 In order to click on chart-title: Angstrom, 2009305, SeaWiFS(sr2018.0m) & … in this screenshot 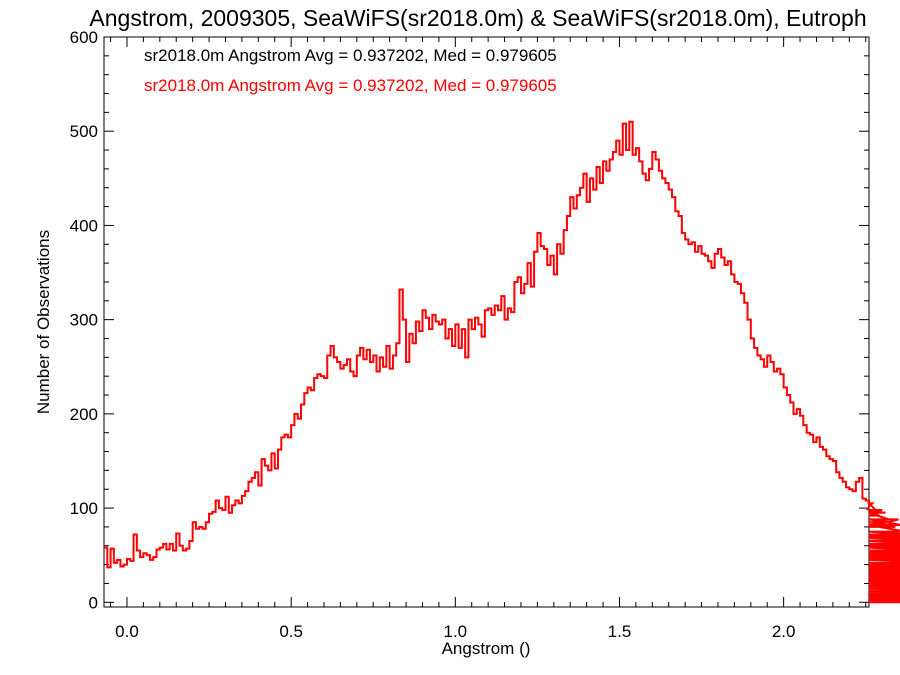, I will do `click(477, 18)`.